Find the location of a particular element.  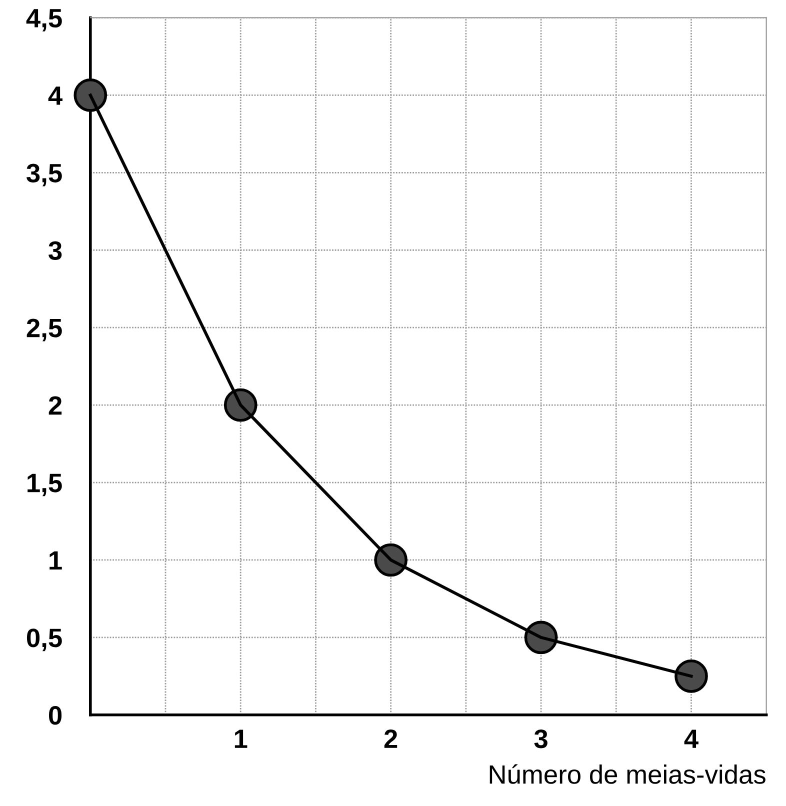

x-axis-title: Número de meias-vidas is located at coordinates (628, 774).